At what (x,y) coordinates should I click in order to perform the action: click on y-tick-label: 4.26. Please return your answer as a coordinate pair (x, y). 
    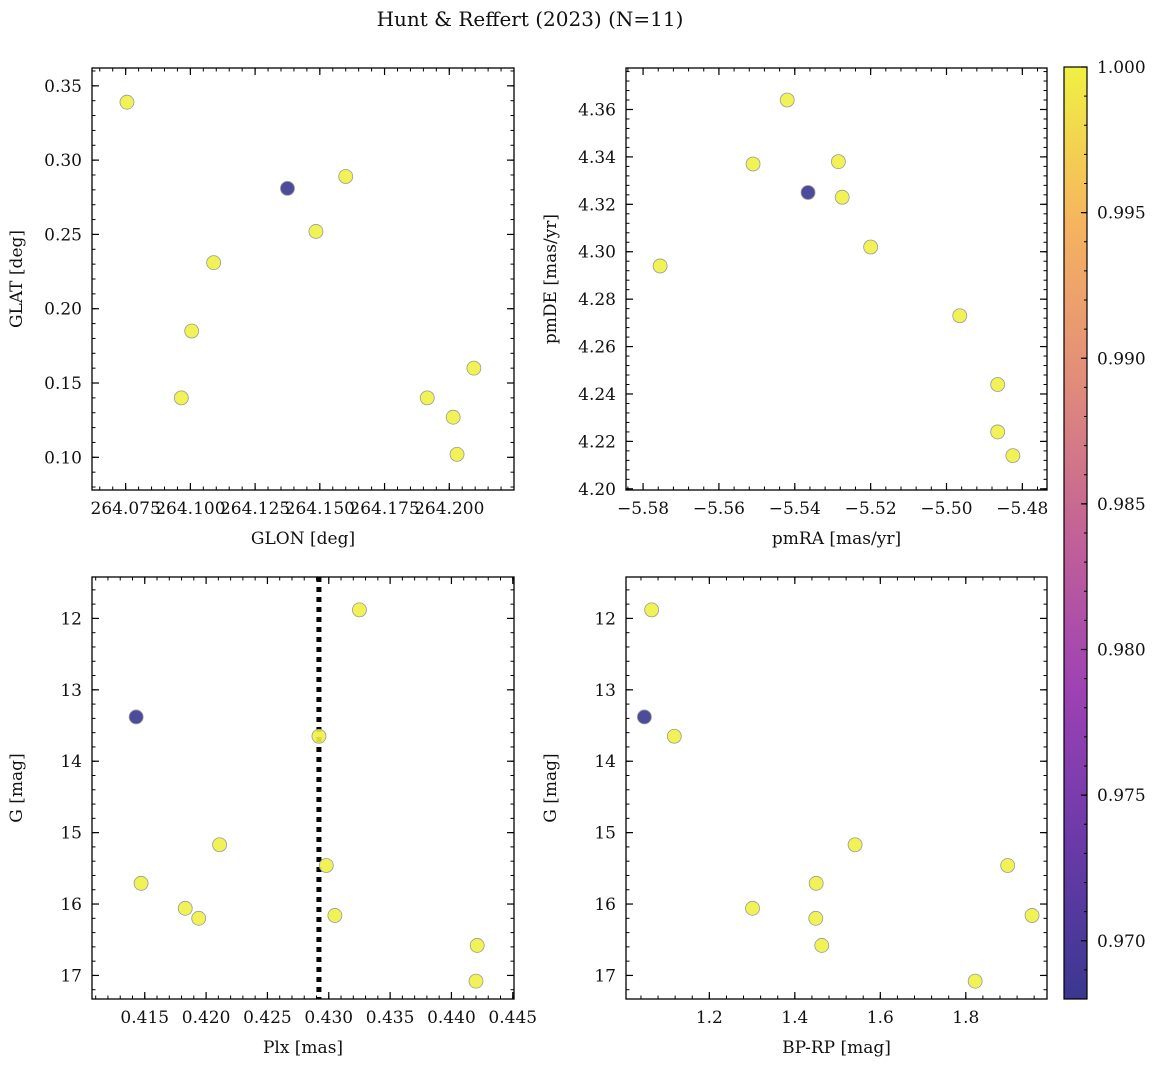
    Looking at the image, I should click on (597, 348).